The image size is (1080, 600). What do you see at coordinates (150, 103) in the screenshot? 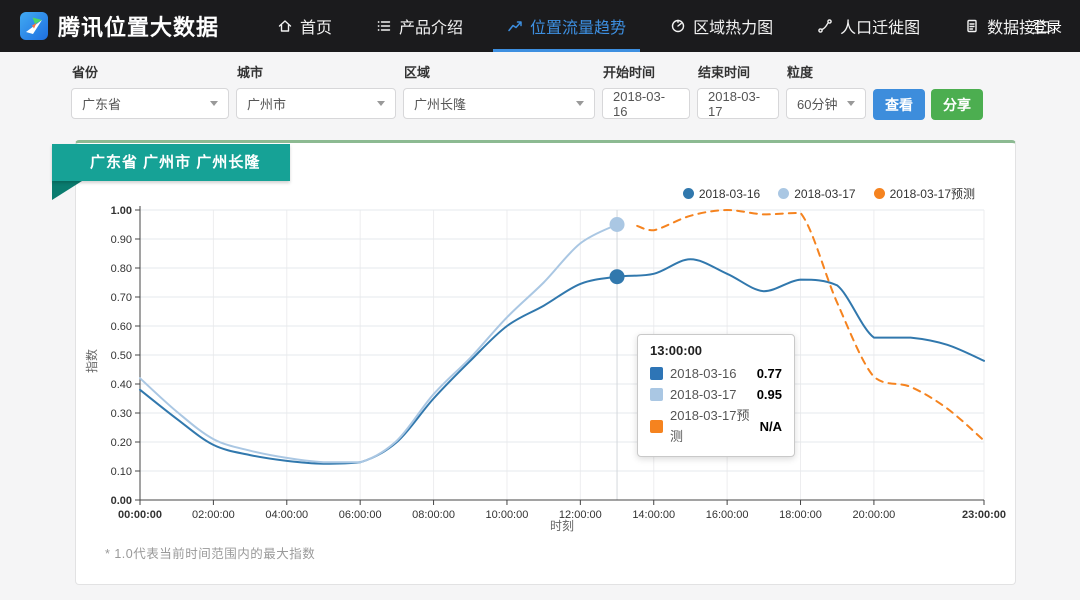
I see `province-select: 广东省` at bounding box center [150, 103].